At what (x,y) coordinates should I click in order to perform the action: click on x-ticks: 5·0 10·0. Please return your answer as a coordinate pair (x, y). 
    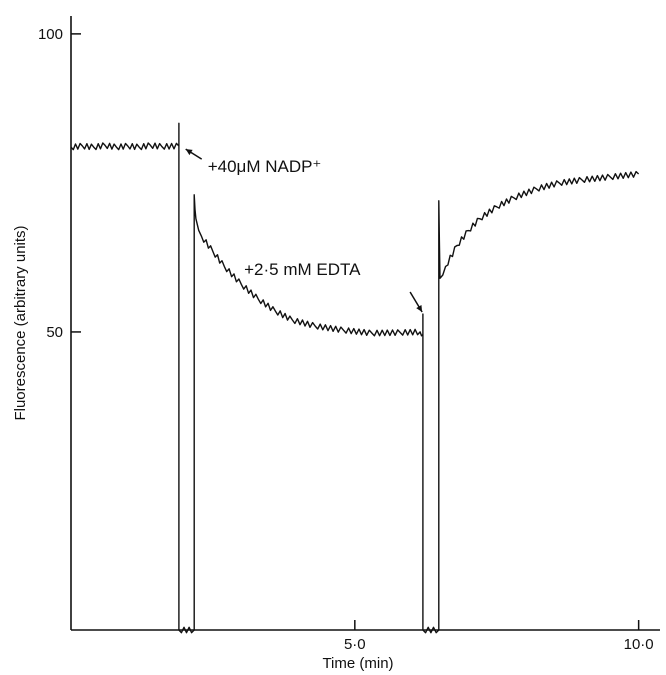
    Looking at the image, I should click on (499, 636).